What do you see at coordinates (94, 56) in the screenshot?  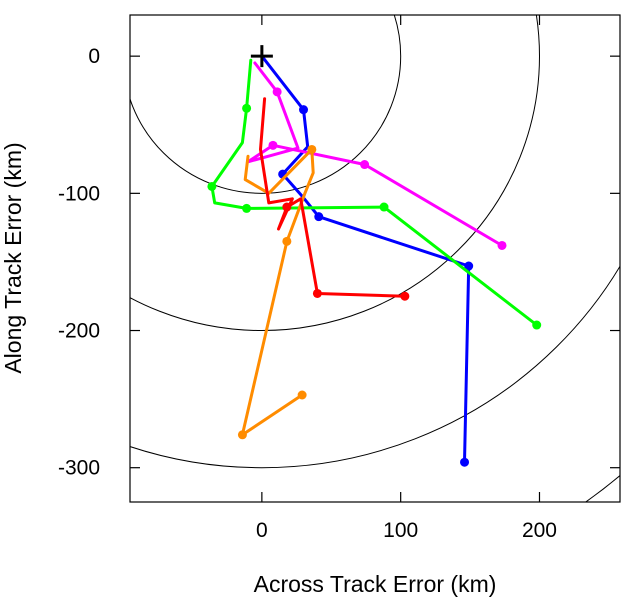 I see `y-tick-label: 0` at bounding box center [94, 56].